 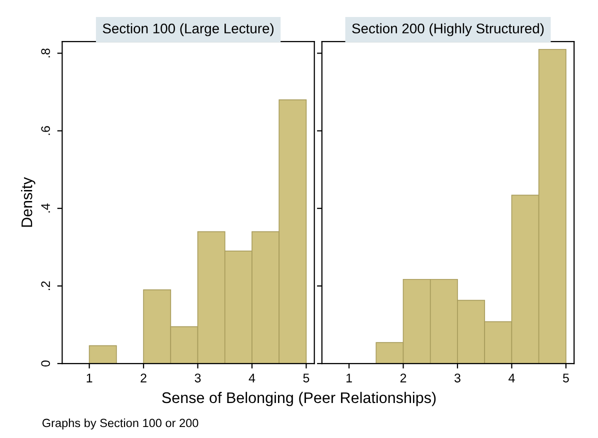 What do you see at coordinates (45, 208) in the screenshot?
I see `y-tick-label: .4` at bounding box center [45, 208].